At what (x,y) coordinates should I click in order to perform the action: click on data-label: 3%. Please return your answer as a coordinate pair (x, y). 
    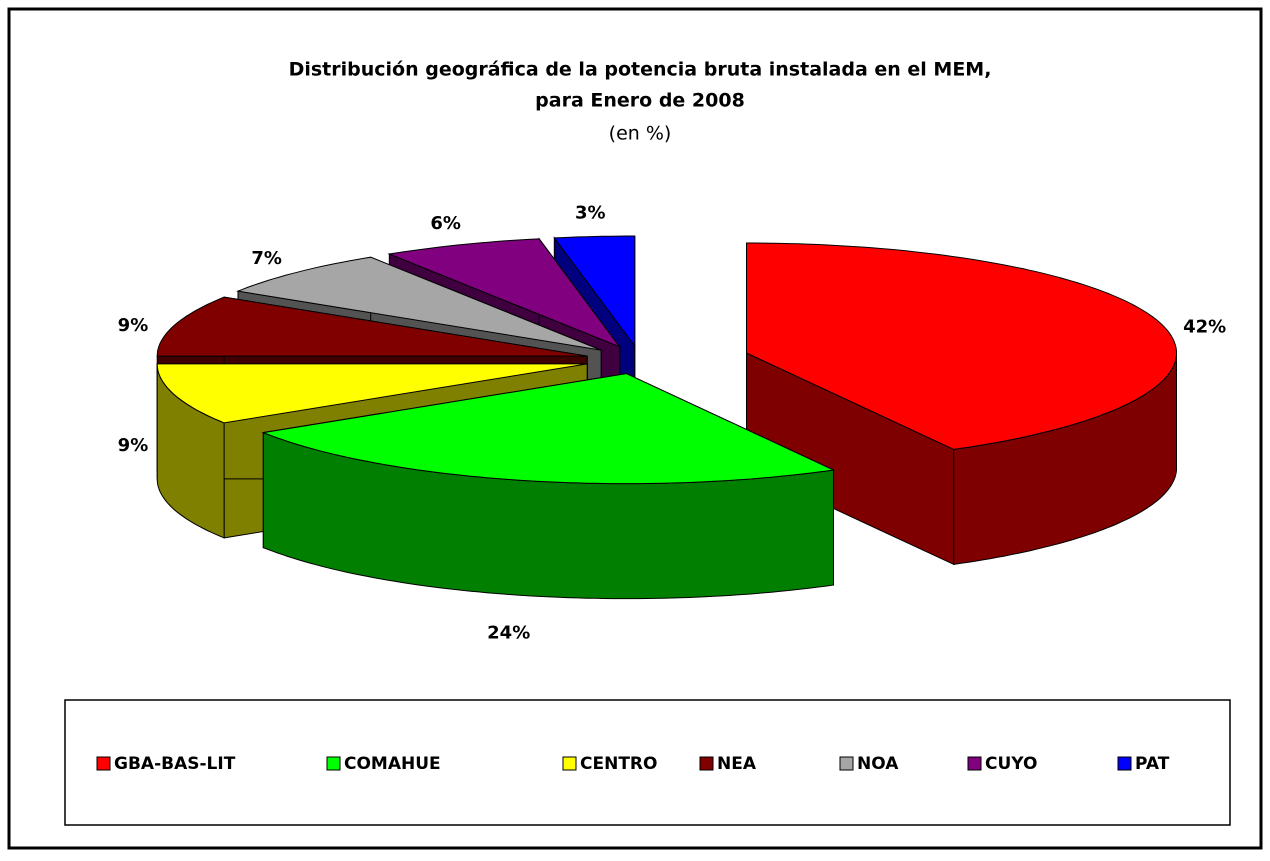
    Looking at the image, I should click on (590, 213).